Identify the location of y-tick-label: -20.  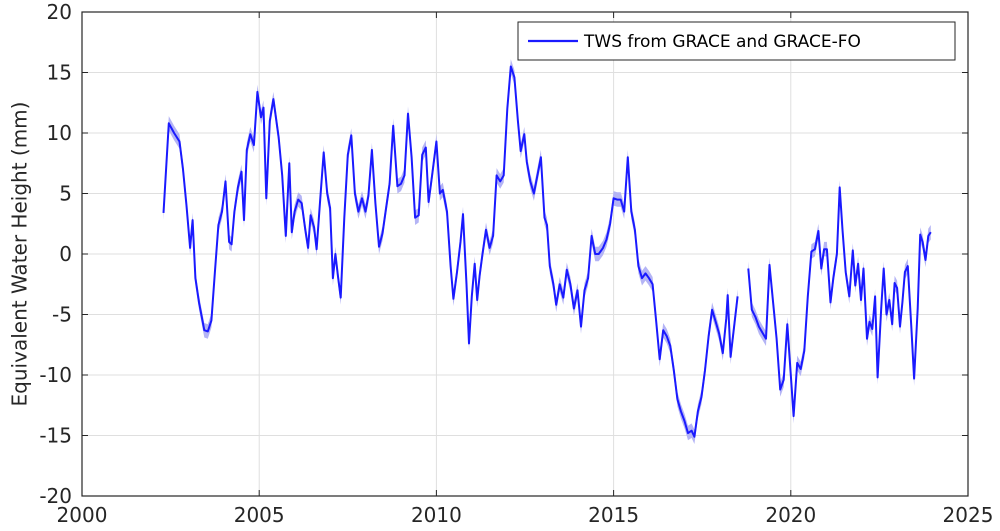
(55, 496).